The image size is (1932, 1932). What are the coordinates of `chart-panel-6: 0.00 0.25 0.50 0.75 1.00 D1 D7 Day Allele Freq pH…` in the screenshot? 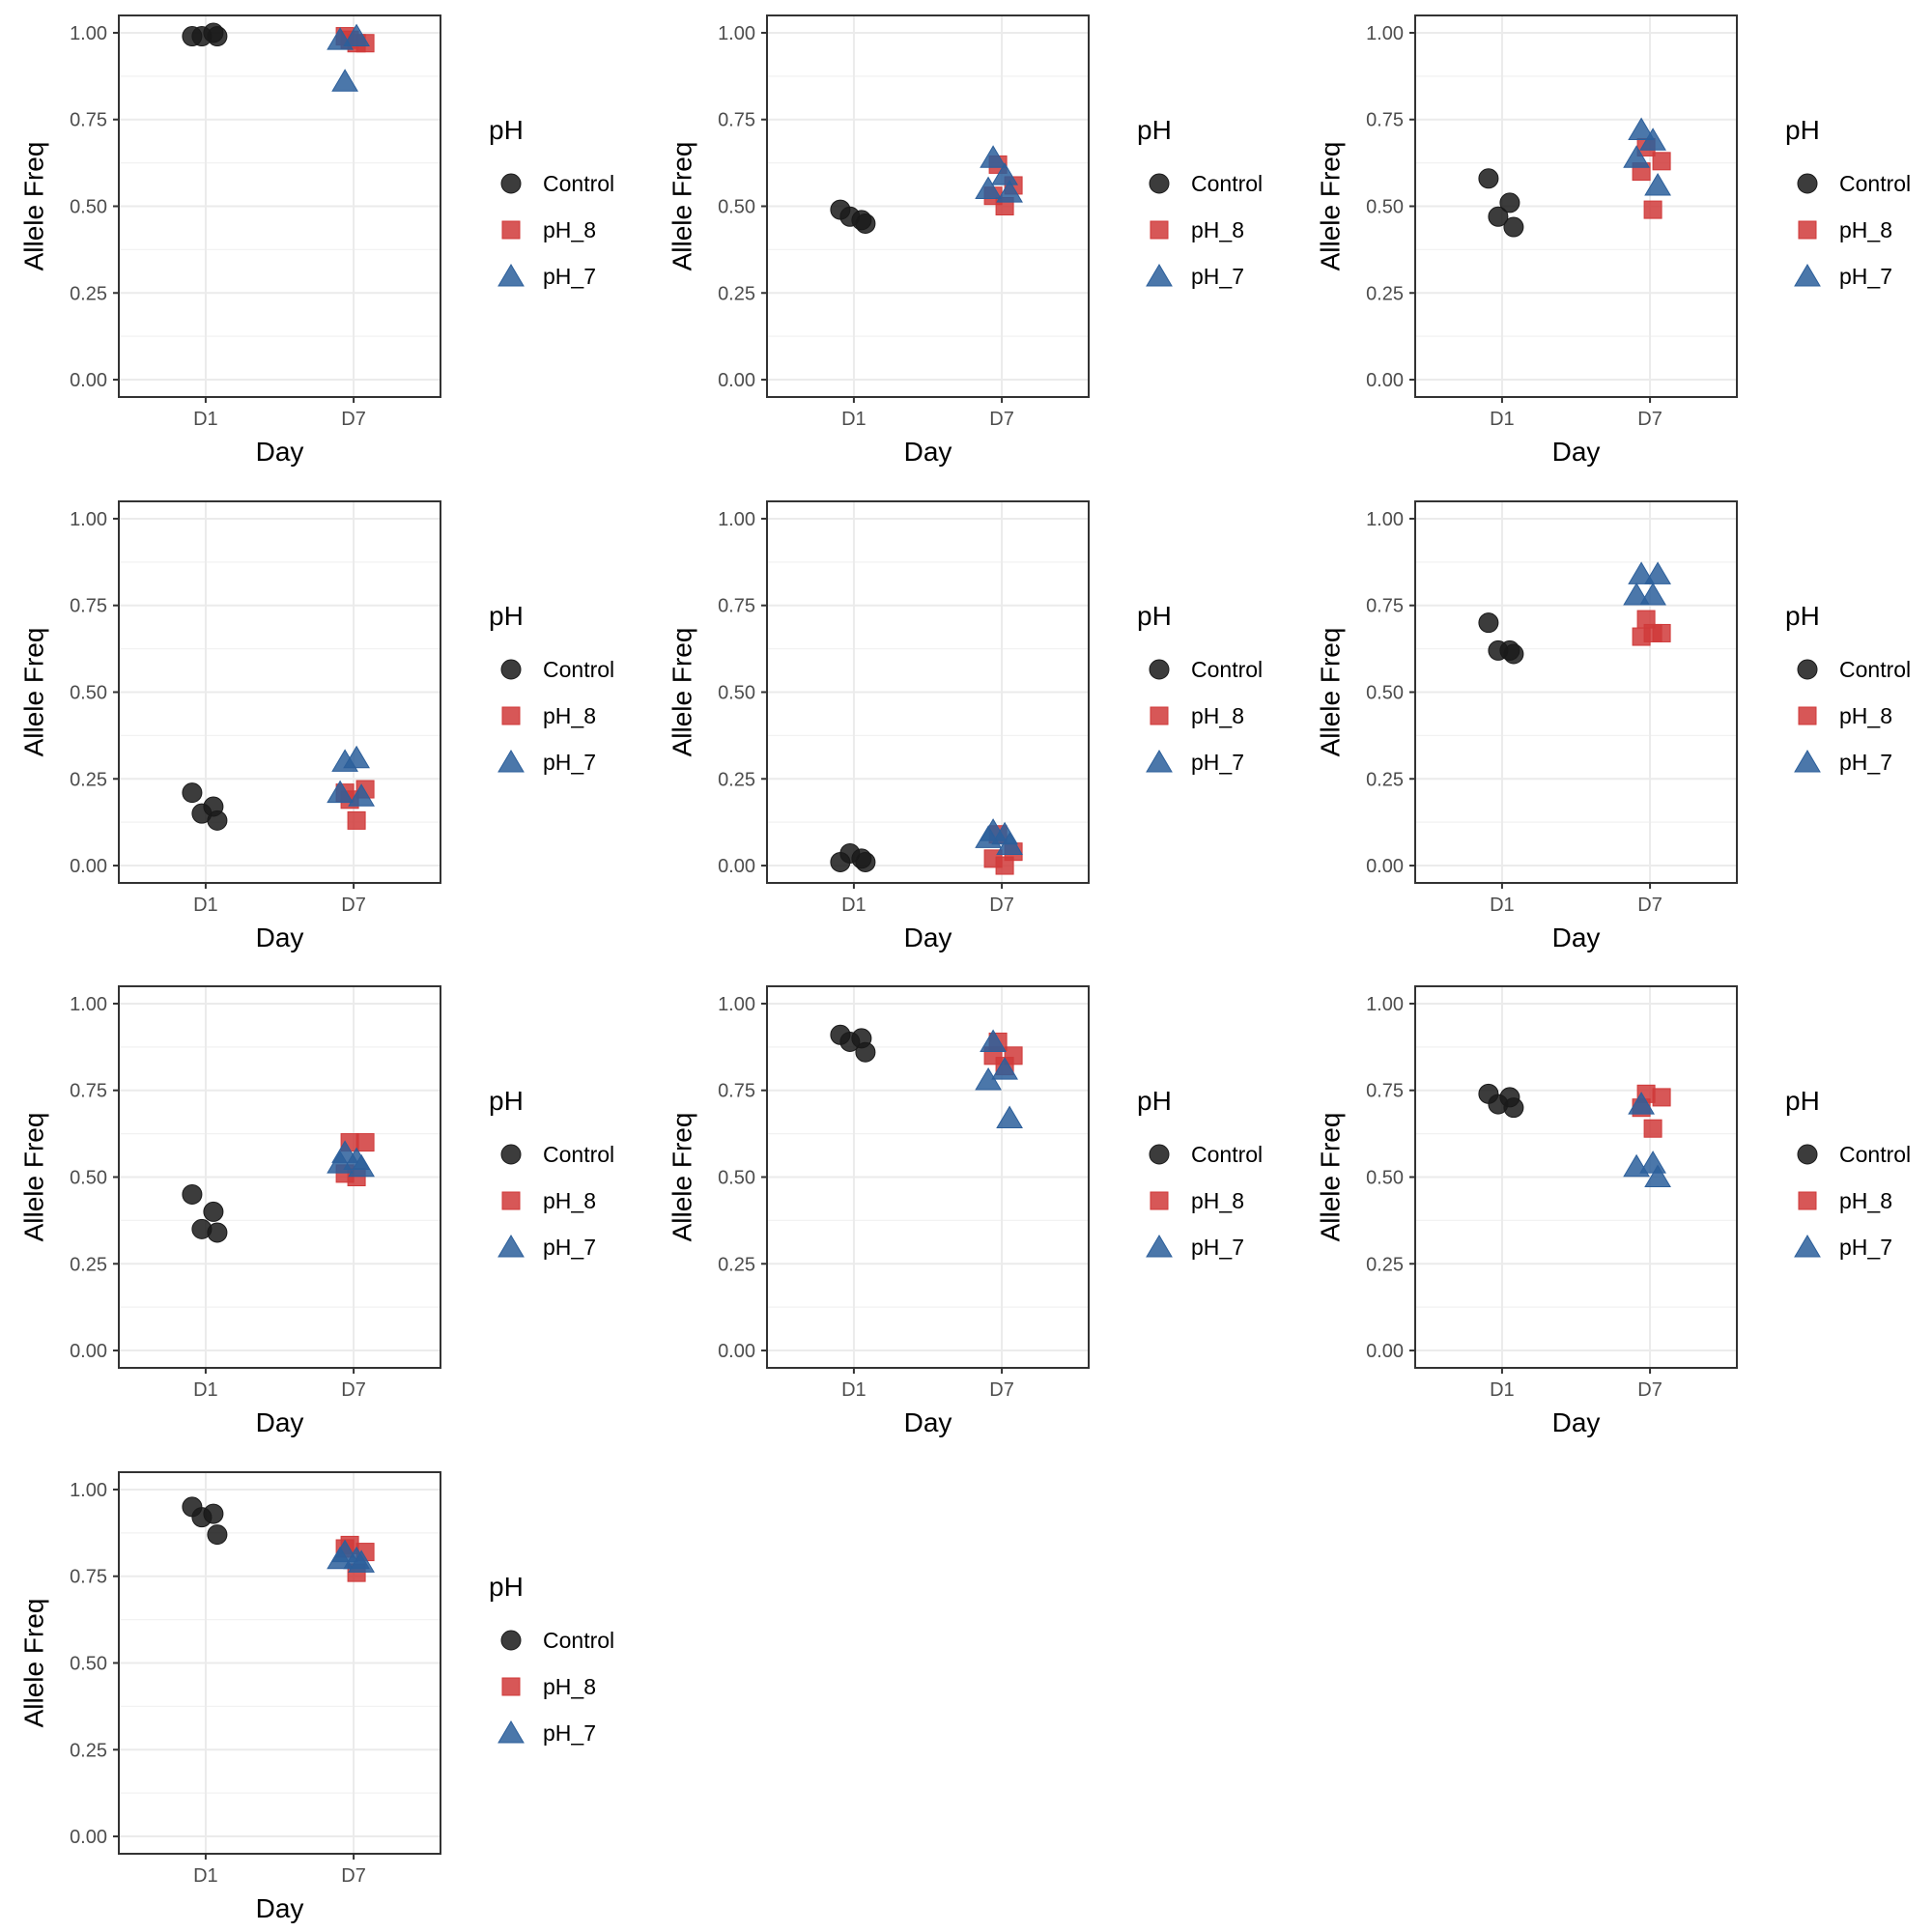 It's located at (1613, 726).